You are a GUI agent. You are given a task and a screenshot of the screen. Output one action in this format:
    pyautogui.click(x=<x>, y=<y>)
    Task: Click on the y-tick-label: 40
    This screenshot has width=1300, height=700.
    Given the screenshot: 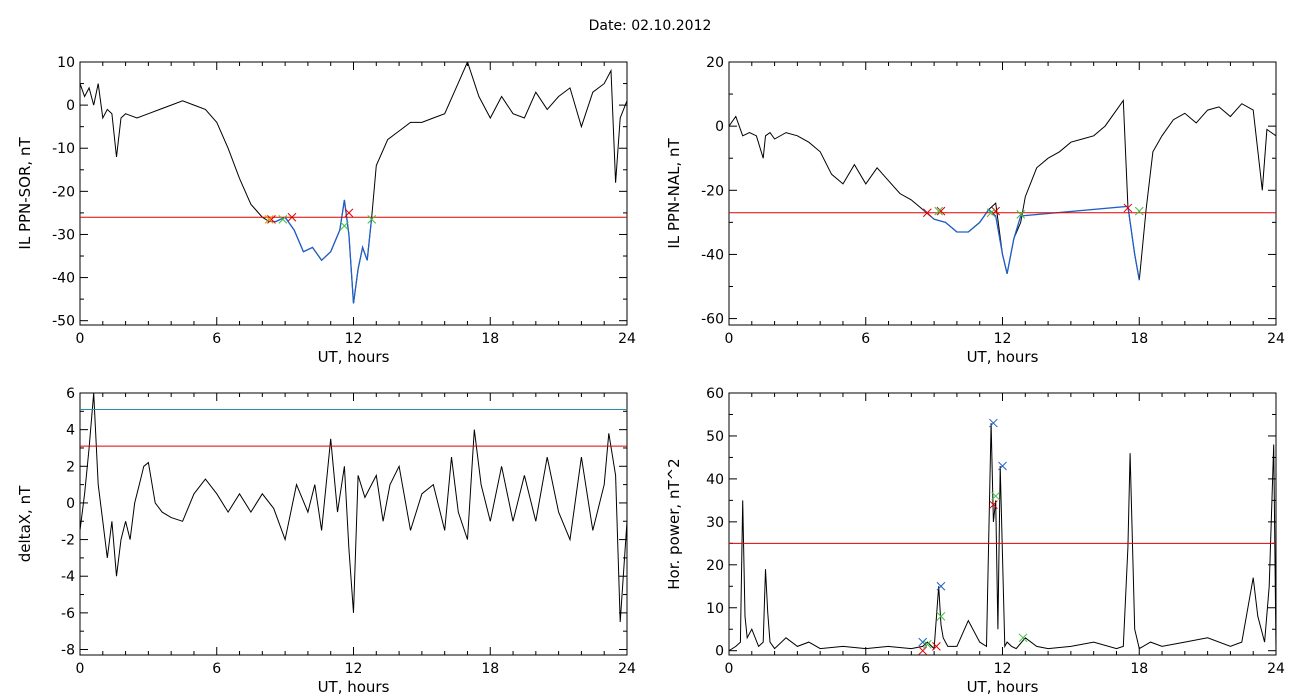 What is the action you would take?
    pyautogui.click(x=715, y=480)
    